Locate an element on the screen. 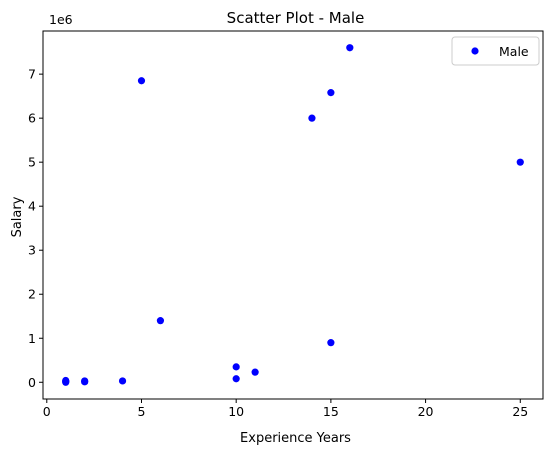  legend-box is located at coordinates (495, 51).